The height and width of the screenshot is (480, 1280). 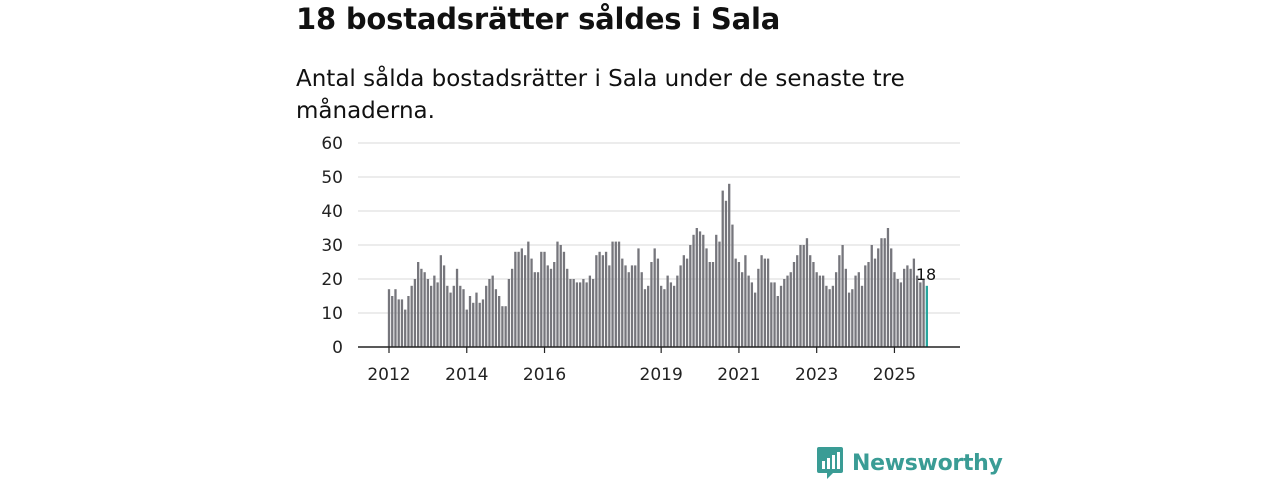 I want to click on x-tick-label: 2023, so click(x=816, y=375).